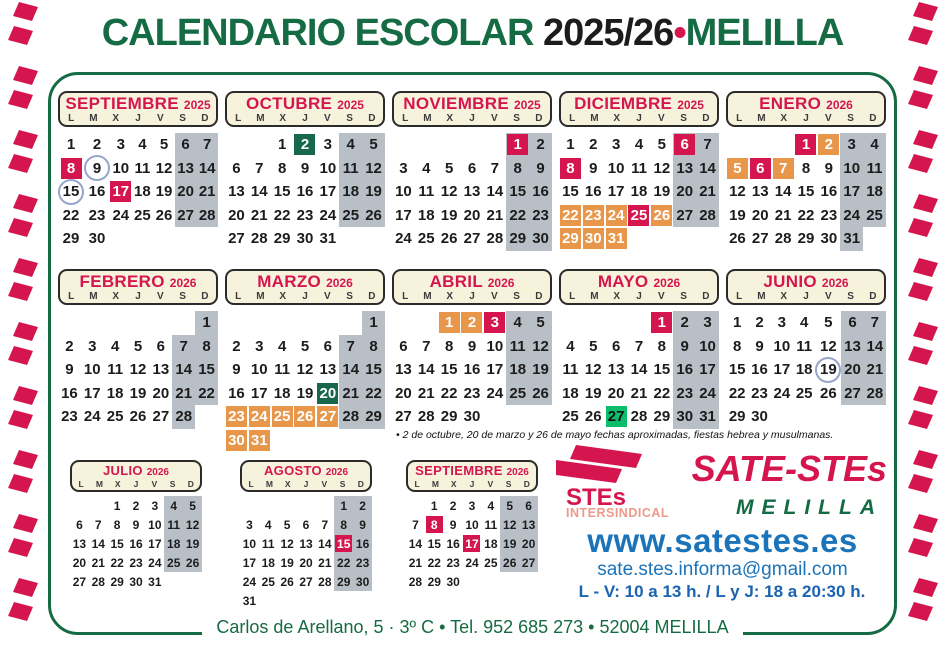 The width and height of the screenshot is (945, 650). Describe the element at coordinates (759, 370) in the screenshot. I see `day-number: 16` at that location.